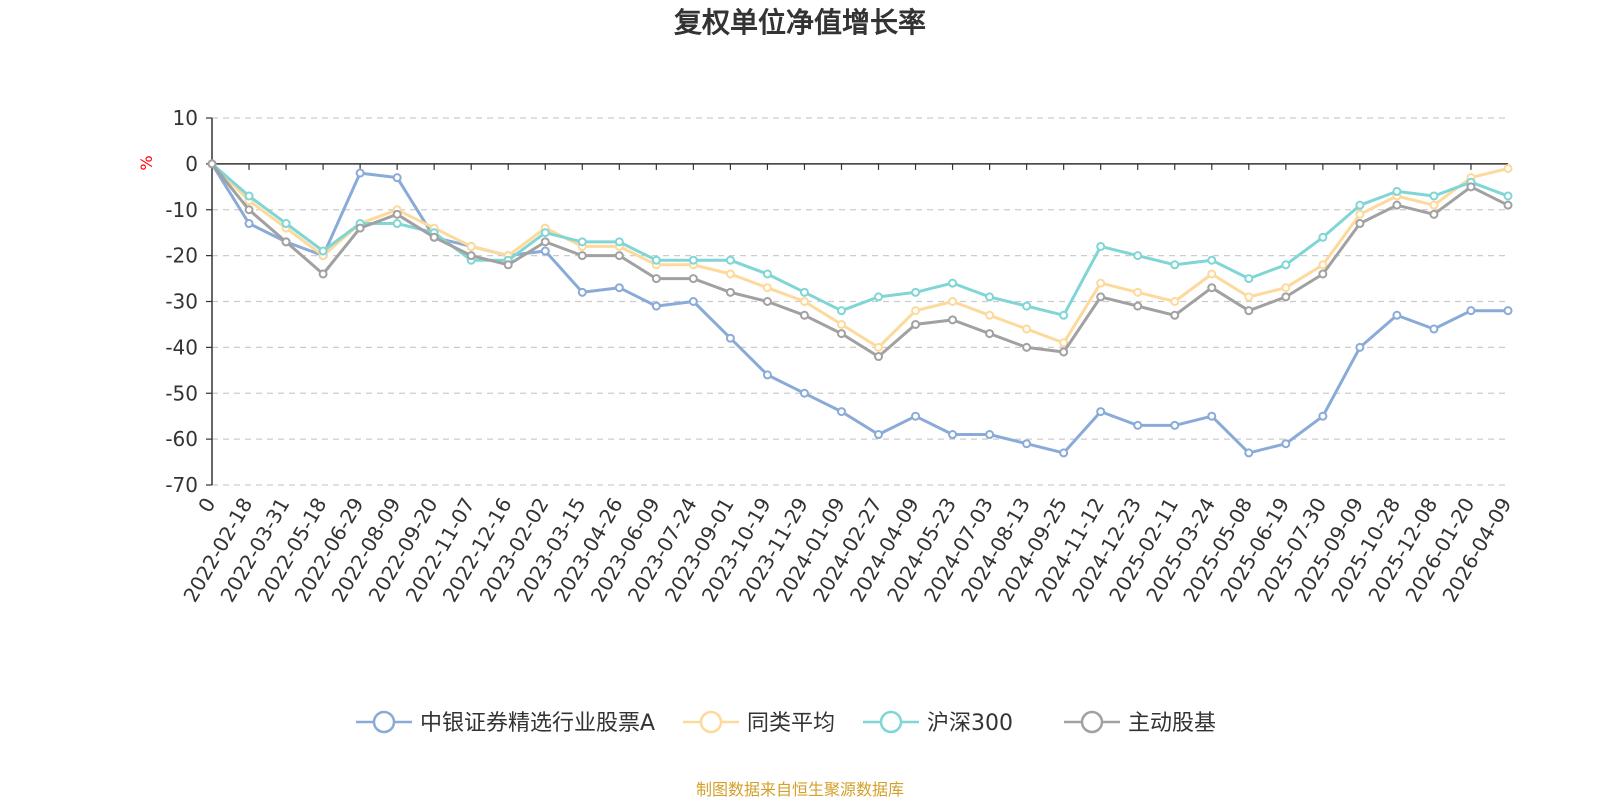  Describe the element at coordinates (800, 789) in the screenshot. I see `source-note: 制图数据来自恒生聚源数据库` at that location.